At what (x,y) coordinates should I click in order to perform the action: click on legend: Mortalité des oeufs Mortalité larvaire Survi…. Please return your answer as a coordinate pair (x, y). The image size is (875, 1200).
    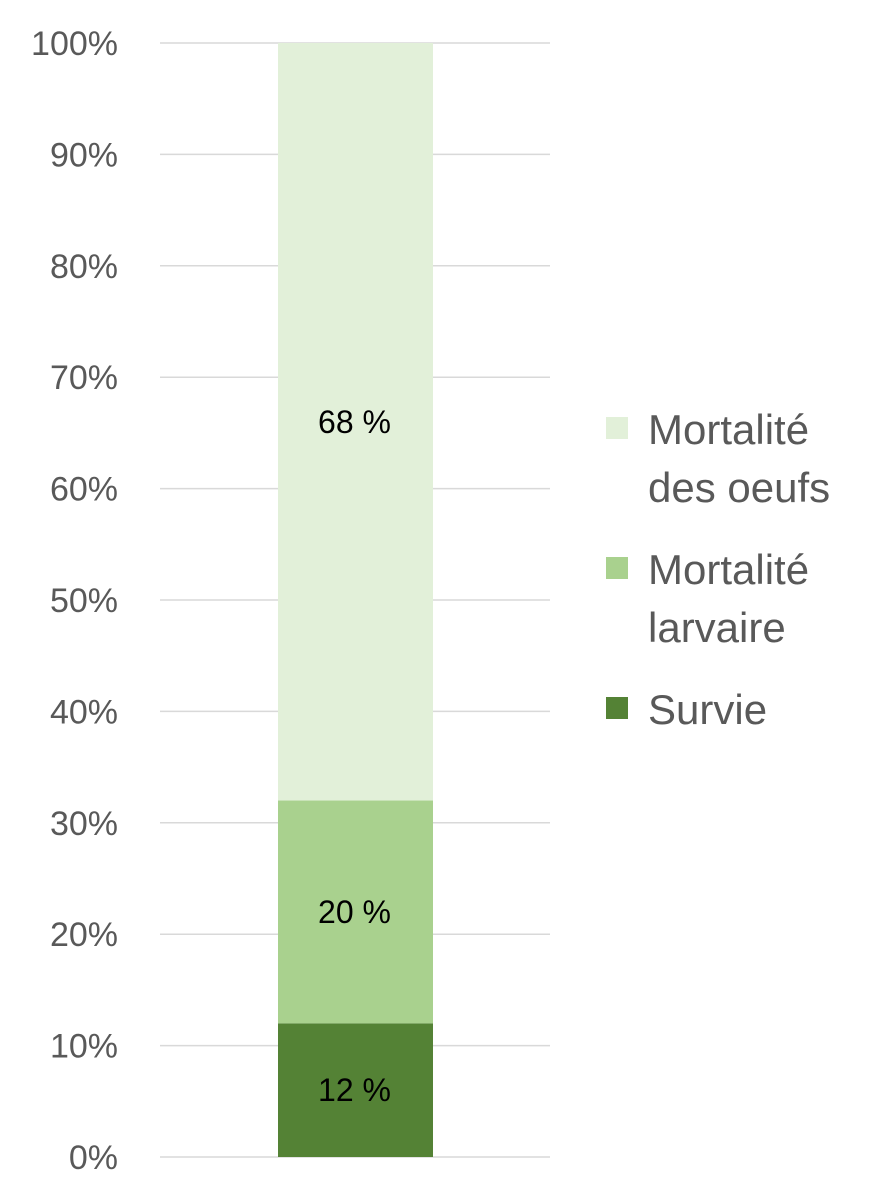
    Looking at the image, I should click on (718, 569).